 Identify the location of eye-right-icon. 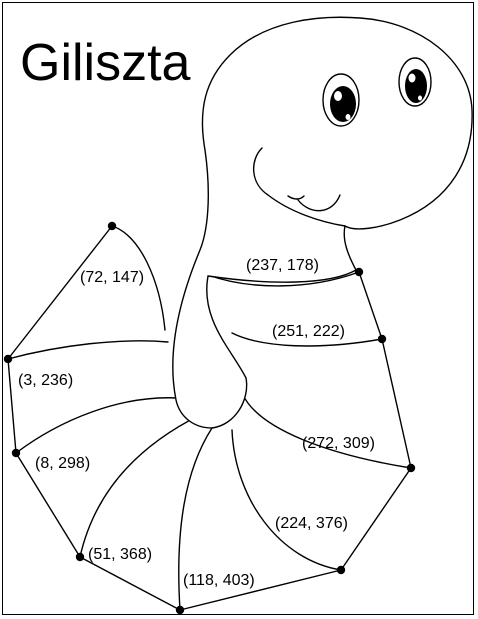
(415, 82).